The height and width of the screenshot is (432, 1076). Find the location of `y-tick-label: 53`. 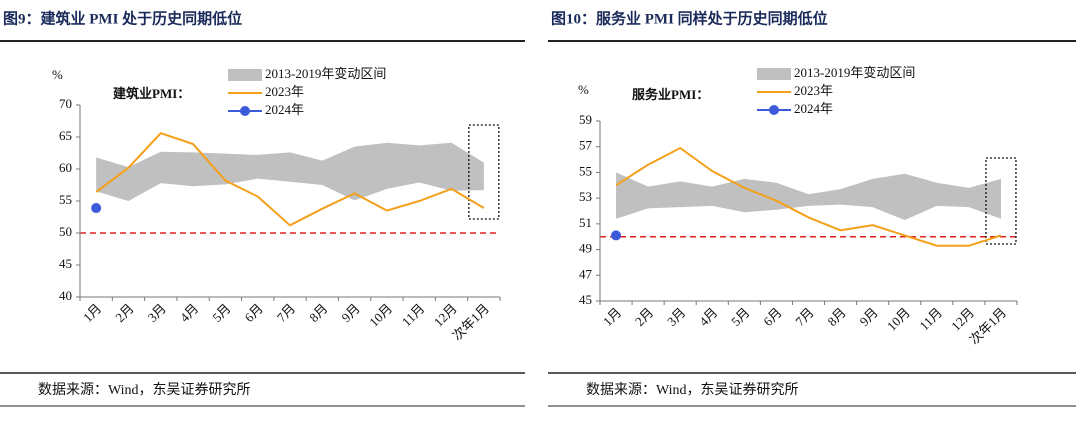

y-tick-label: 53 is located at coordinates (585, 196).